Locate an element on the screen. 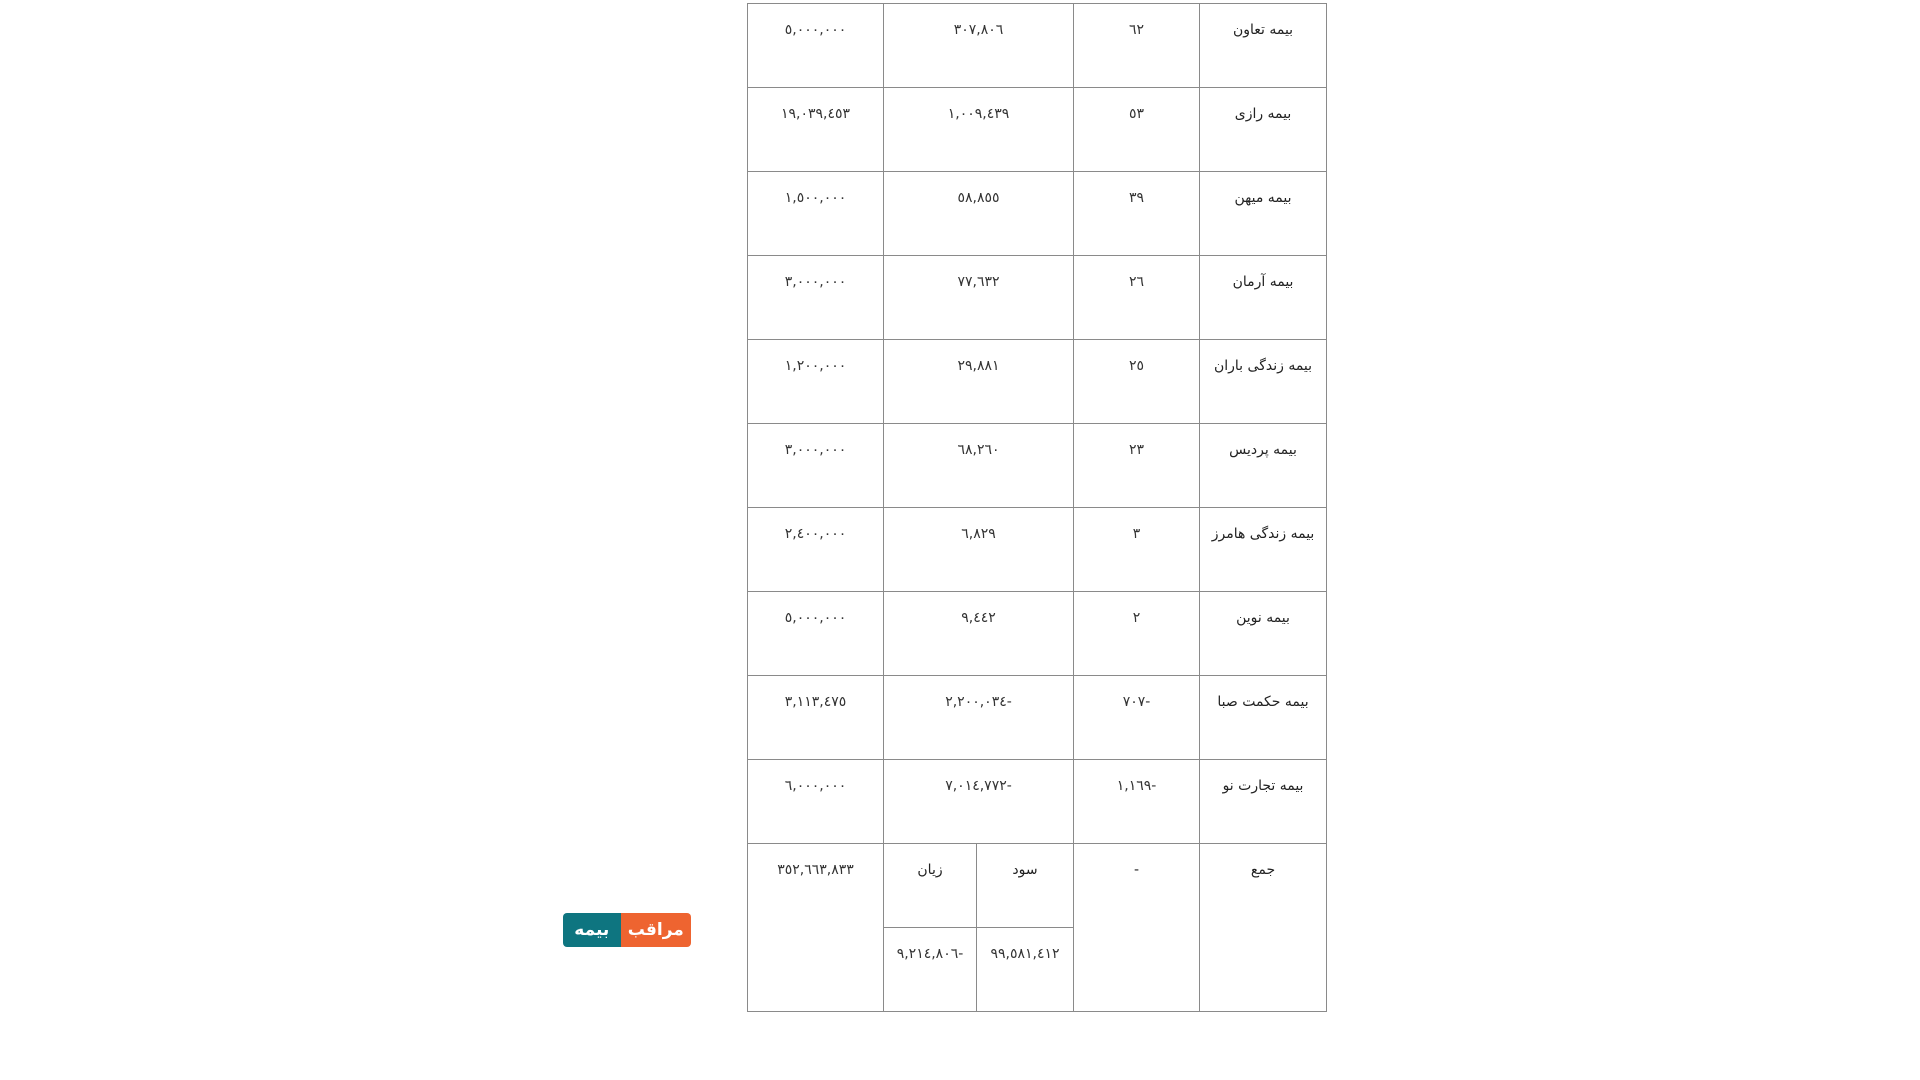 This screenshot has height=1080, width=1920. cell-capital: ٢,٤٠٠,٠٠٠ is located at coordinates (815, 549).